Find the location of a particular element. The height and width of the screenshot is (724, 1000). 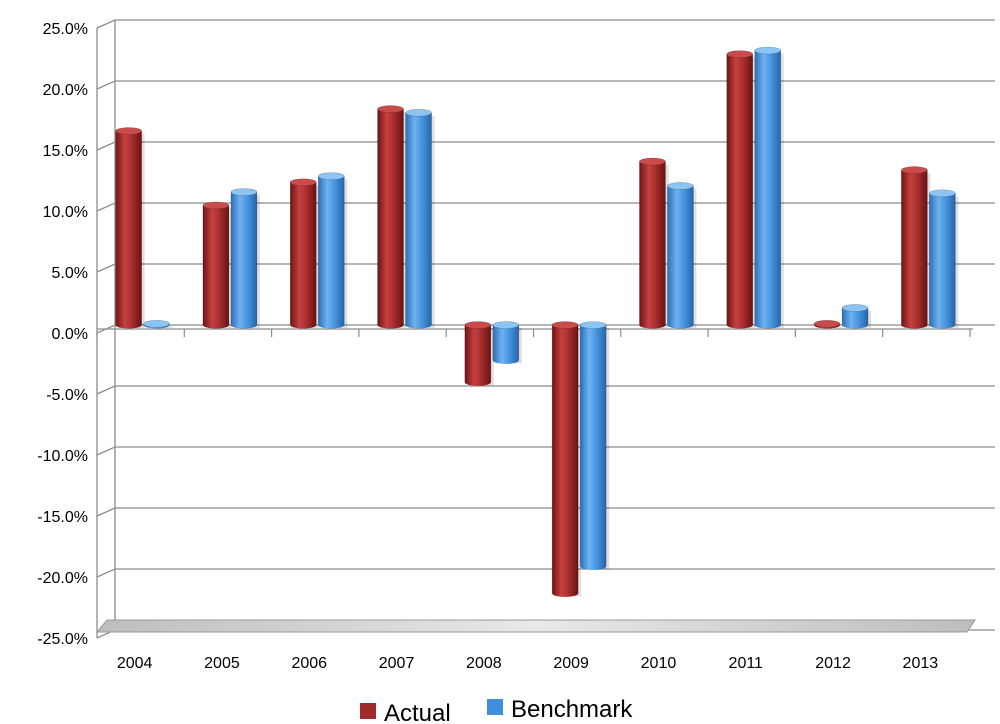

bar-actual-2005 is located at coordinates (217, 265).